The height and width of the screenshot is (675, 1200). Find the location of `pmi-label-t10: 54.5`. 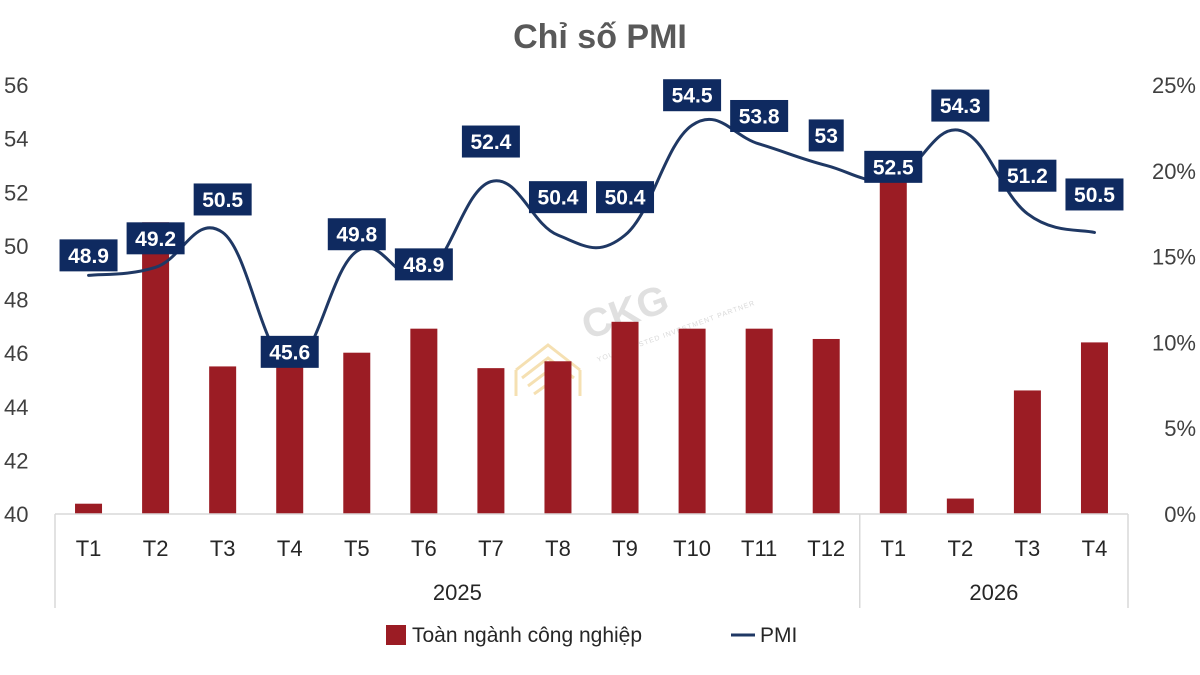

pmi-label-t10: 54.5 is located at coordinates (692, 95).